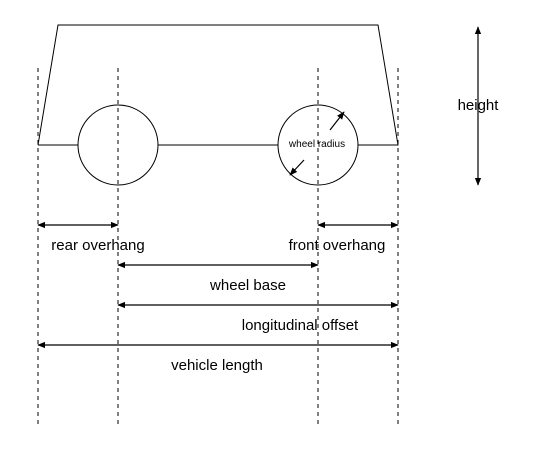  I want to click on wheel-radius-label: wheel radius, so click(316, 144).